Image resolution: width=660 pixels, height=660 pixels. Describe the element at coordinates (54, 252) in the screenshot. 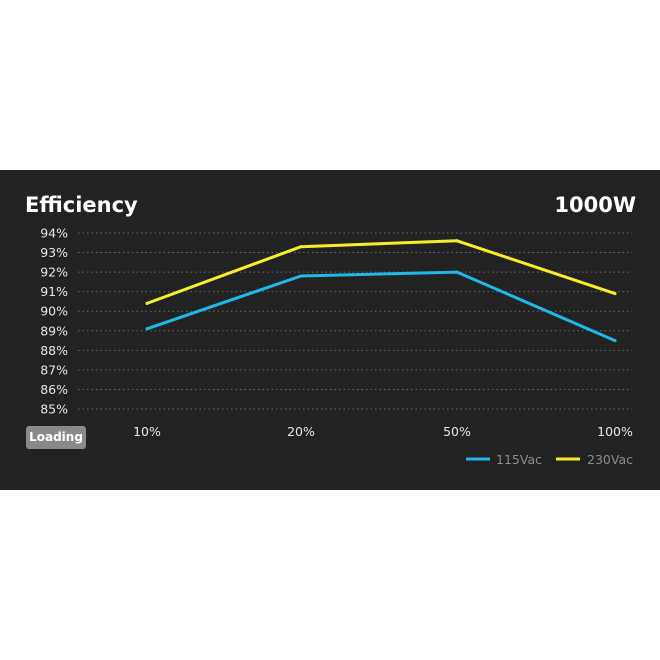

I see `y-tick-label: 93%` at that location.